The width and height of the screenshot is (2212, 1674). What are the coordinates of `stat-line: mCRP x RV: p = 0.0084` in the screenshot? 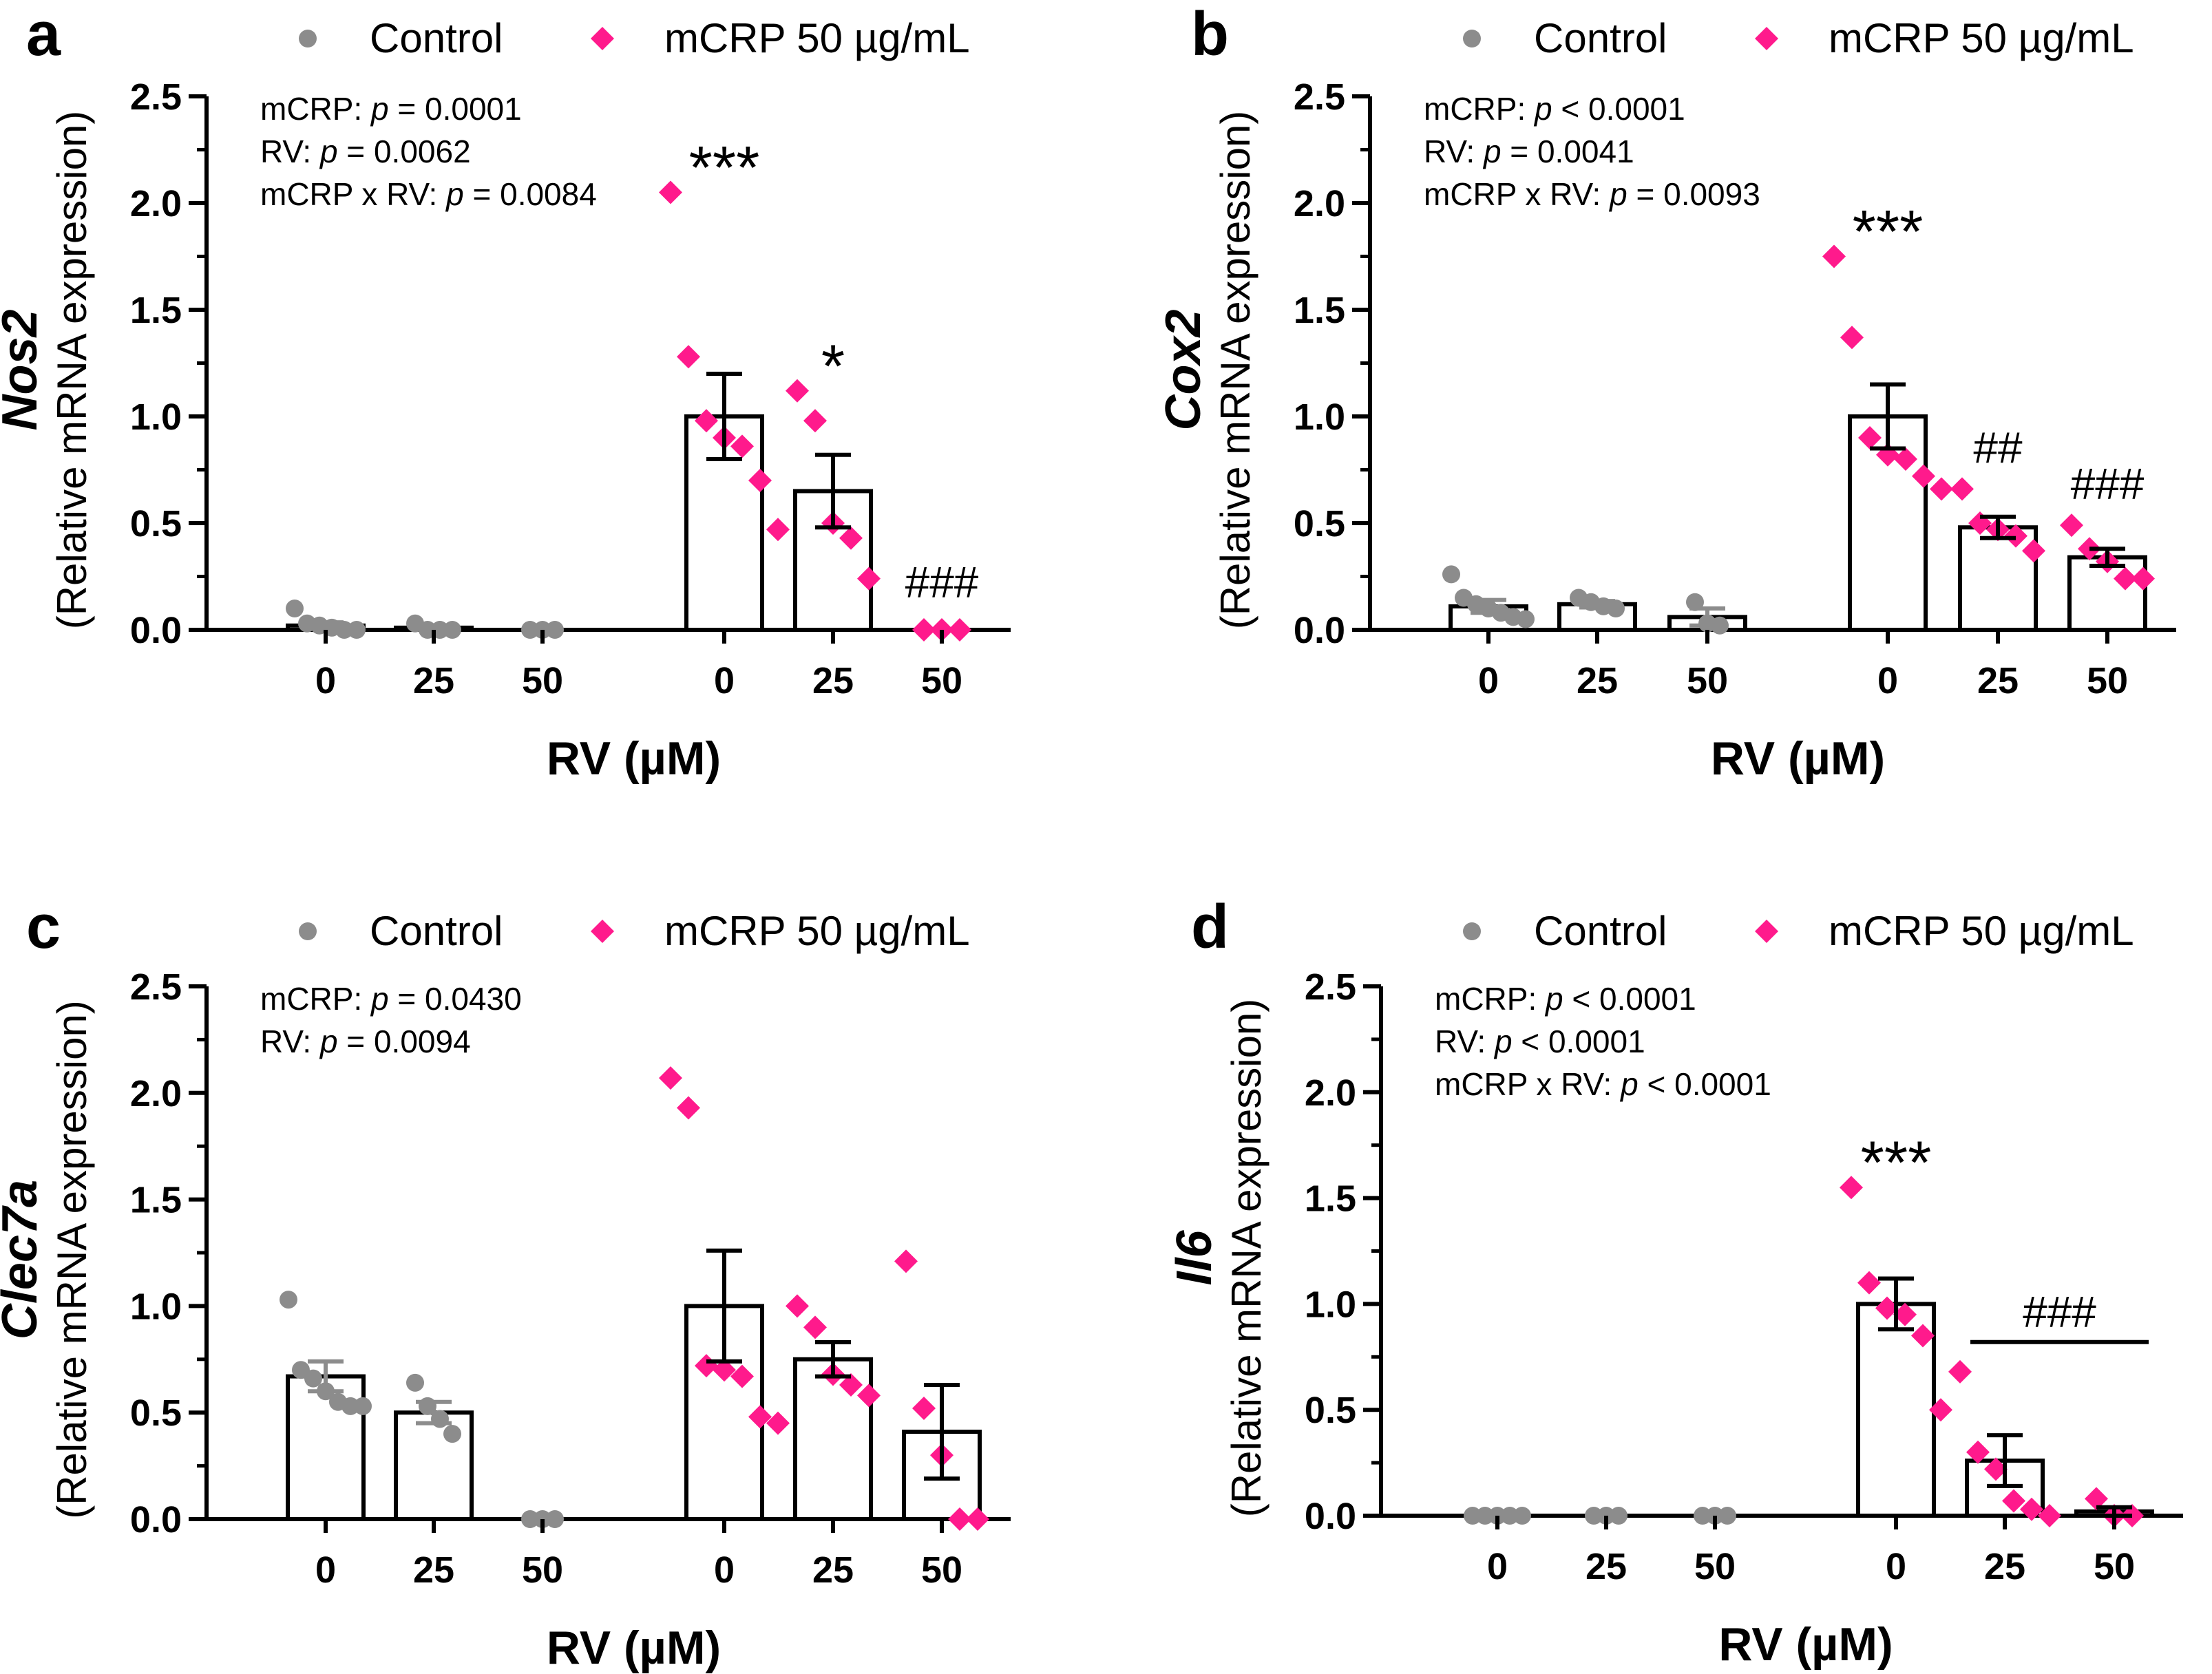 It's located at (428, 194).